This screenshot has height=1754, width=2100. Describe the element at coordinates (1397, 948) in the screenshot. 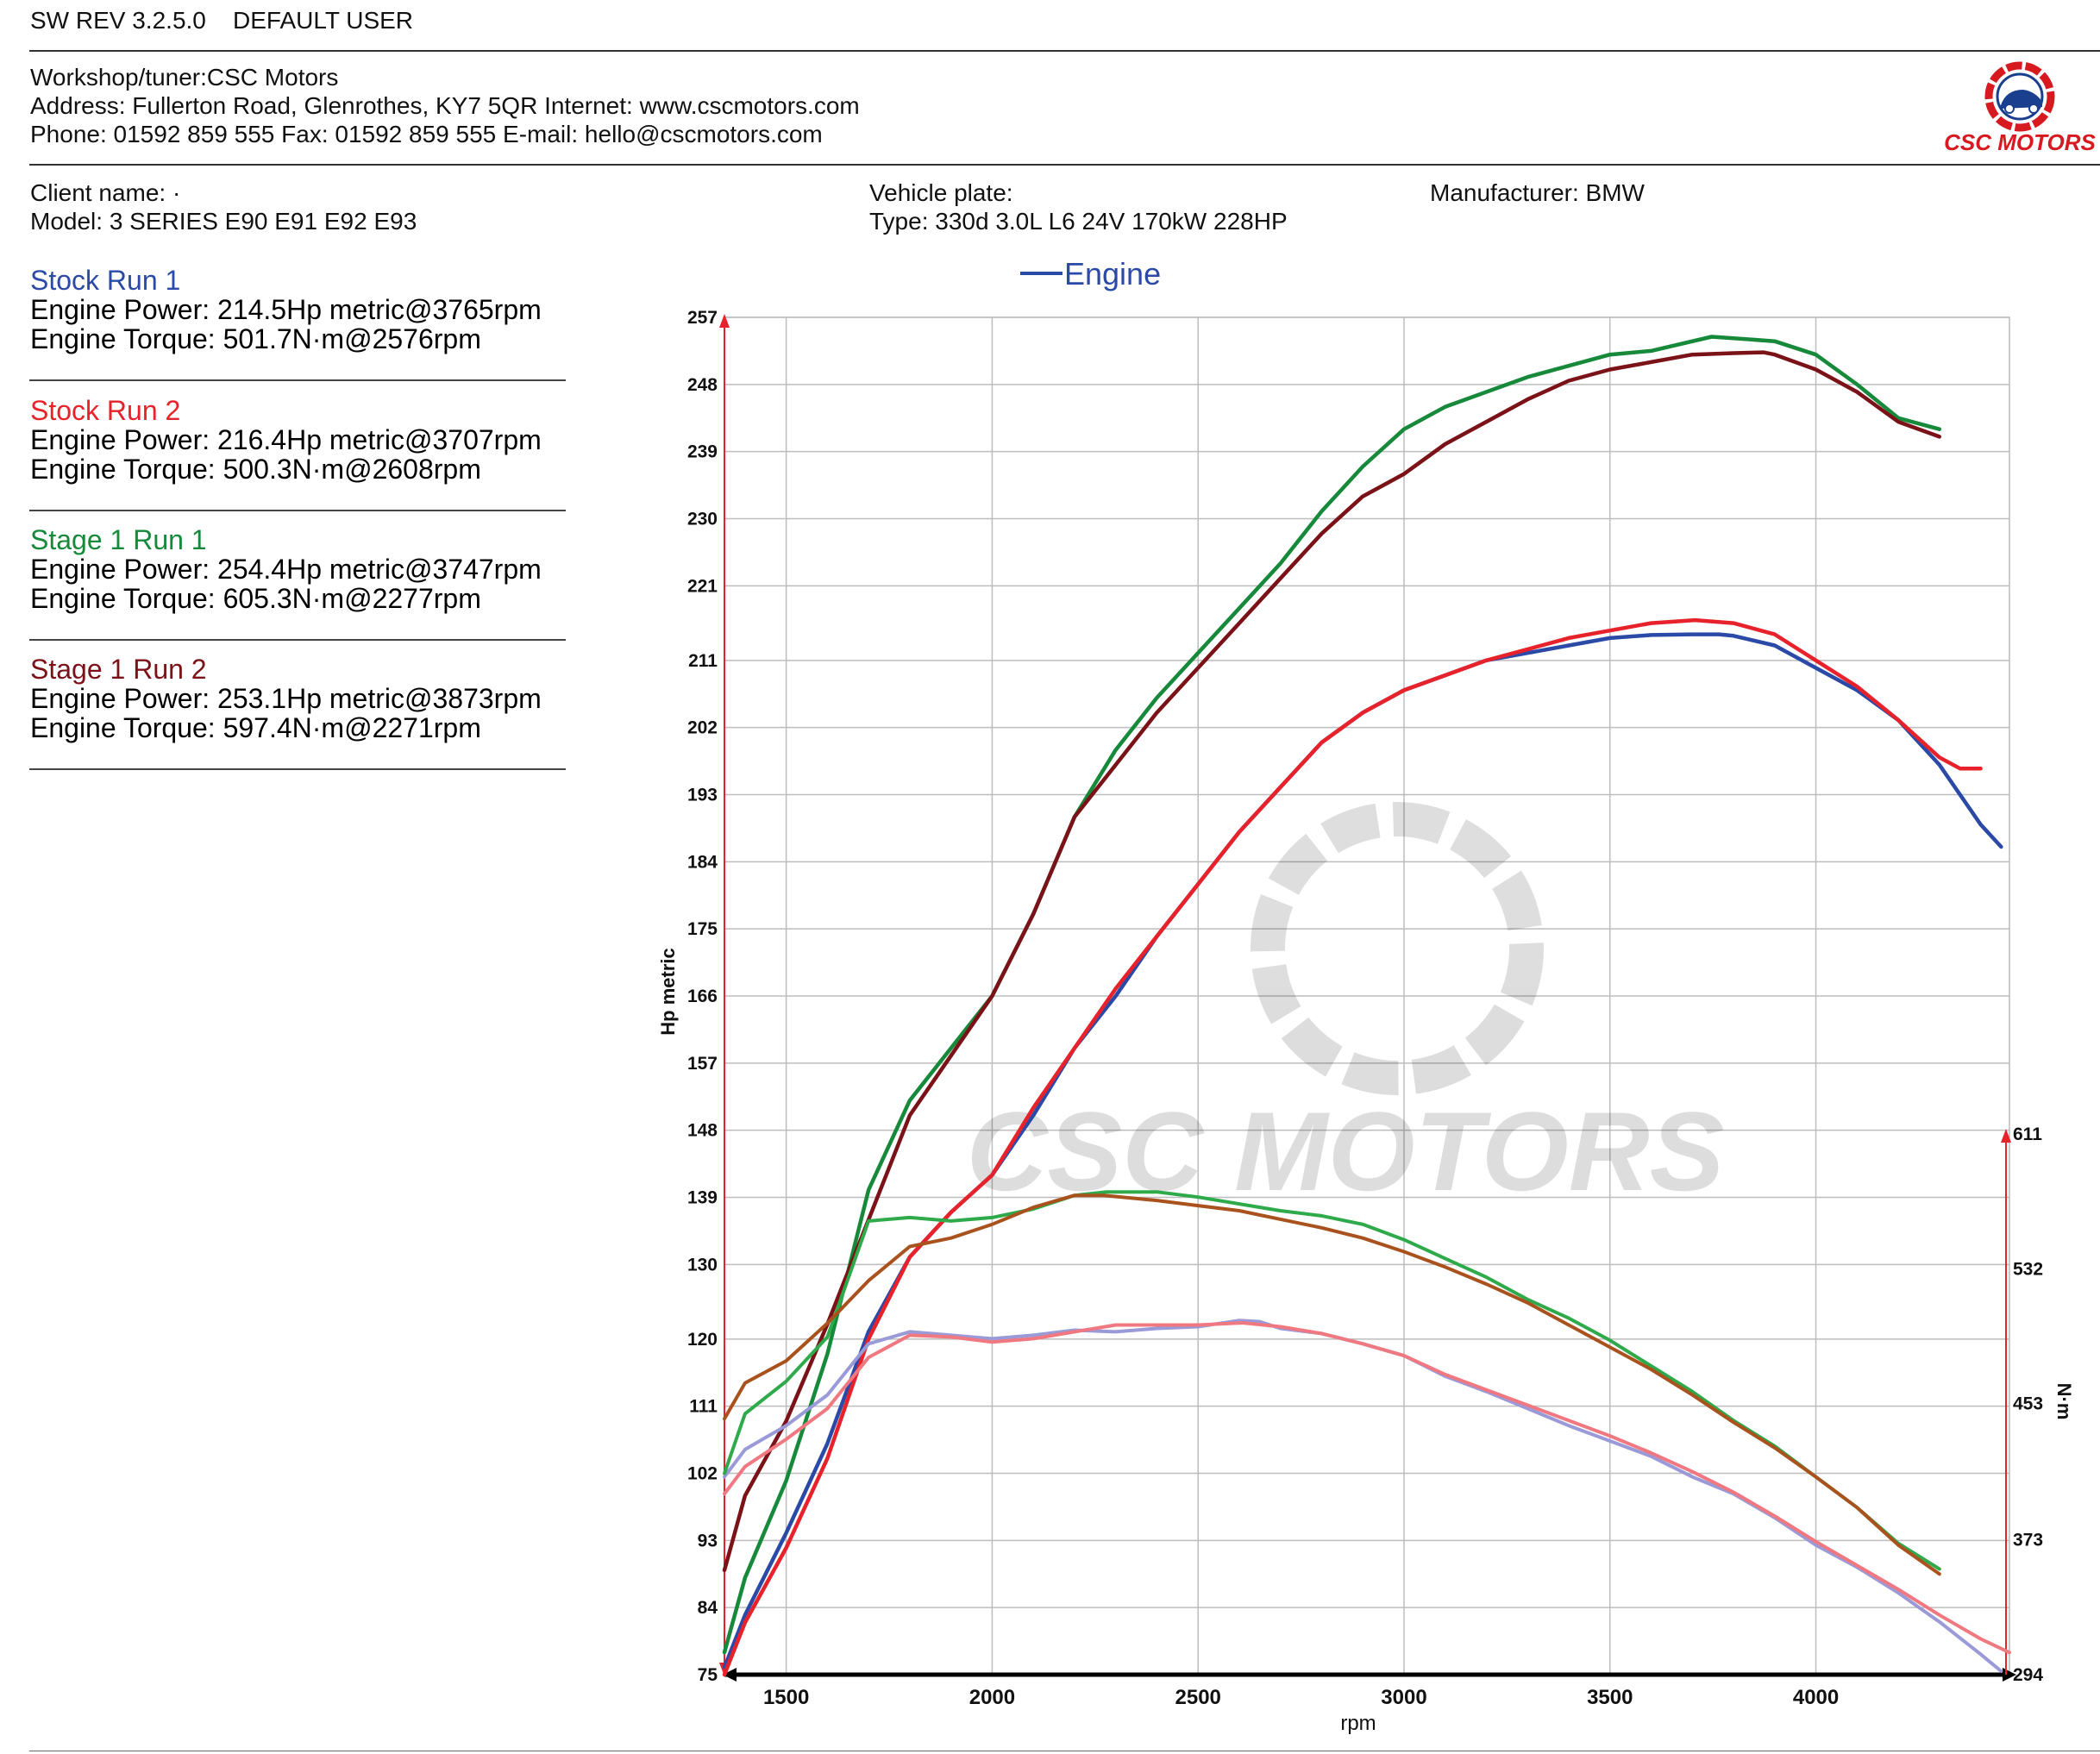

I see `watermark-ring` at that location.